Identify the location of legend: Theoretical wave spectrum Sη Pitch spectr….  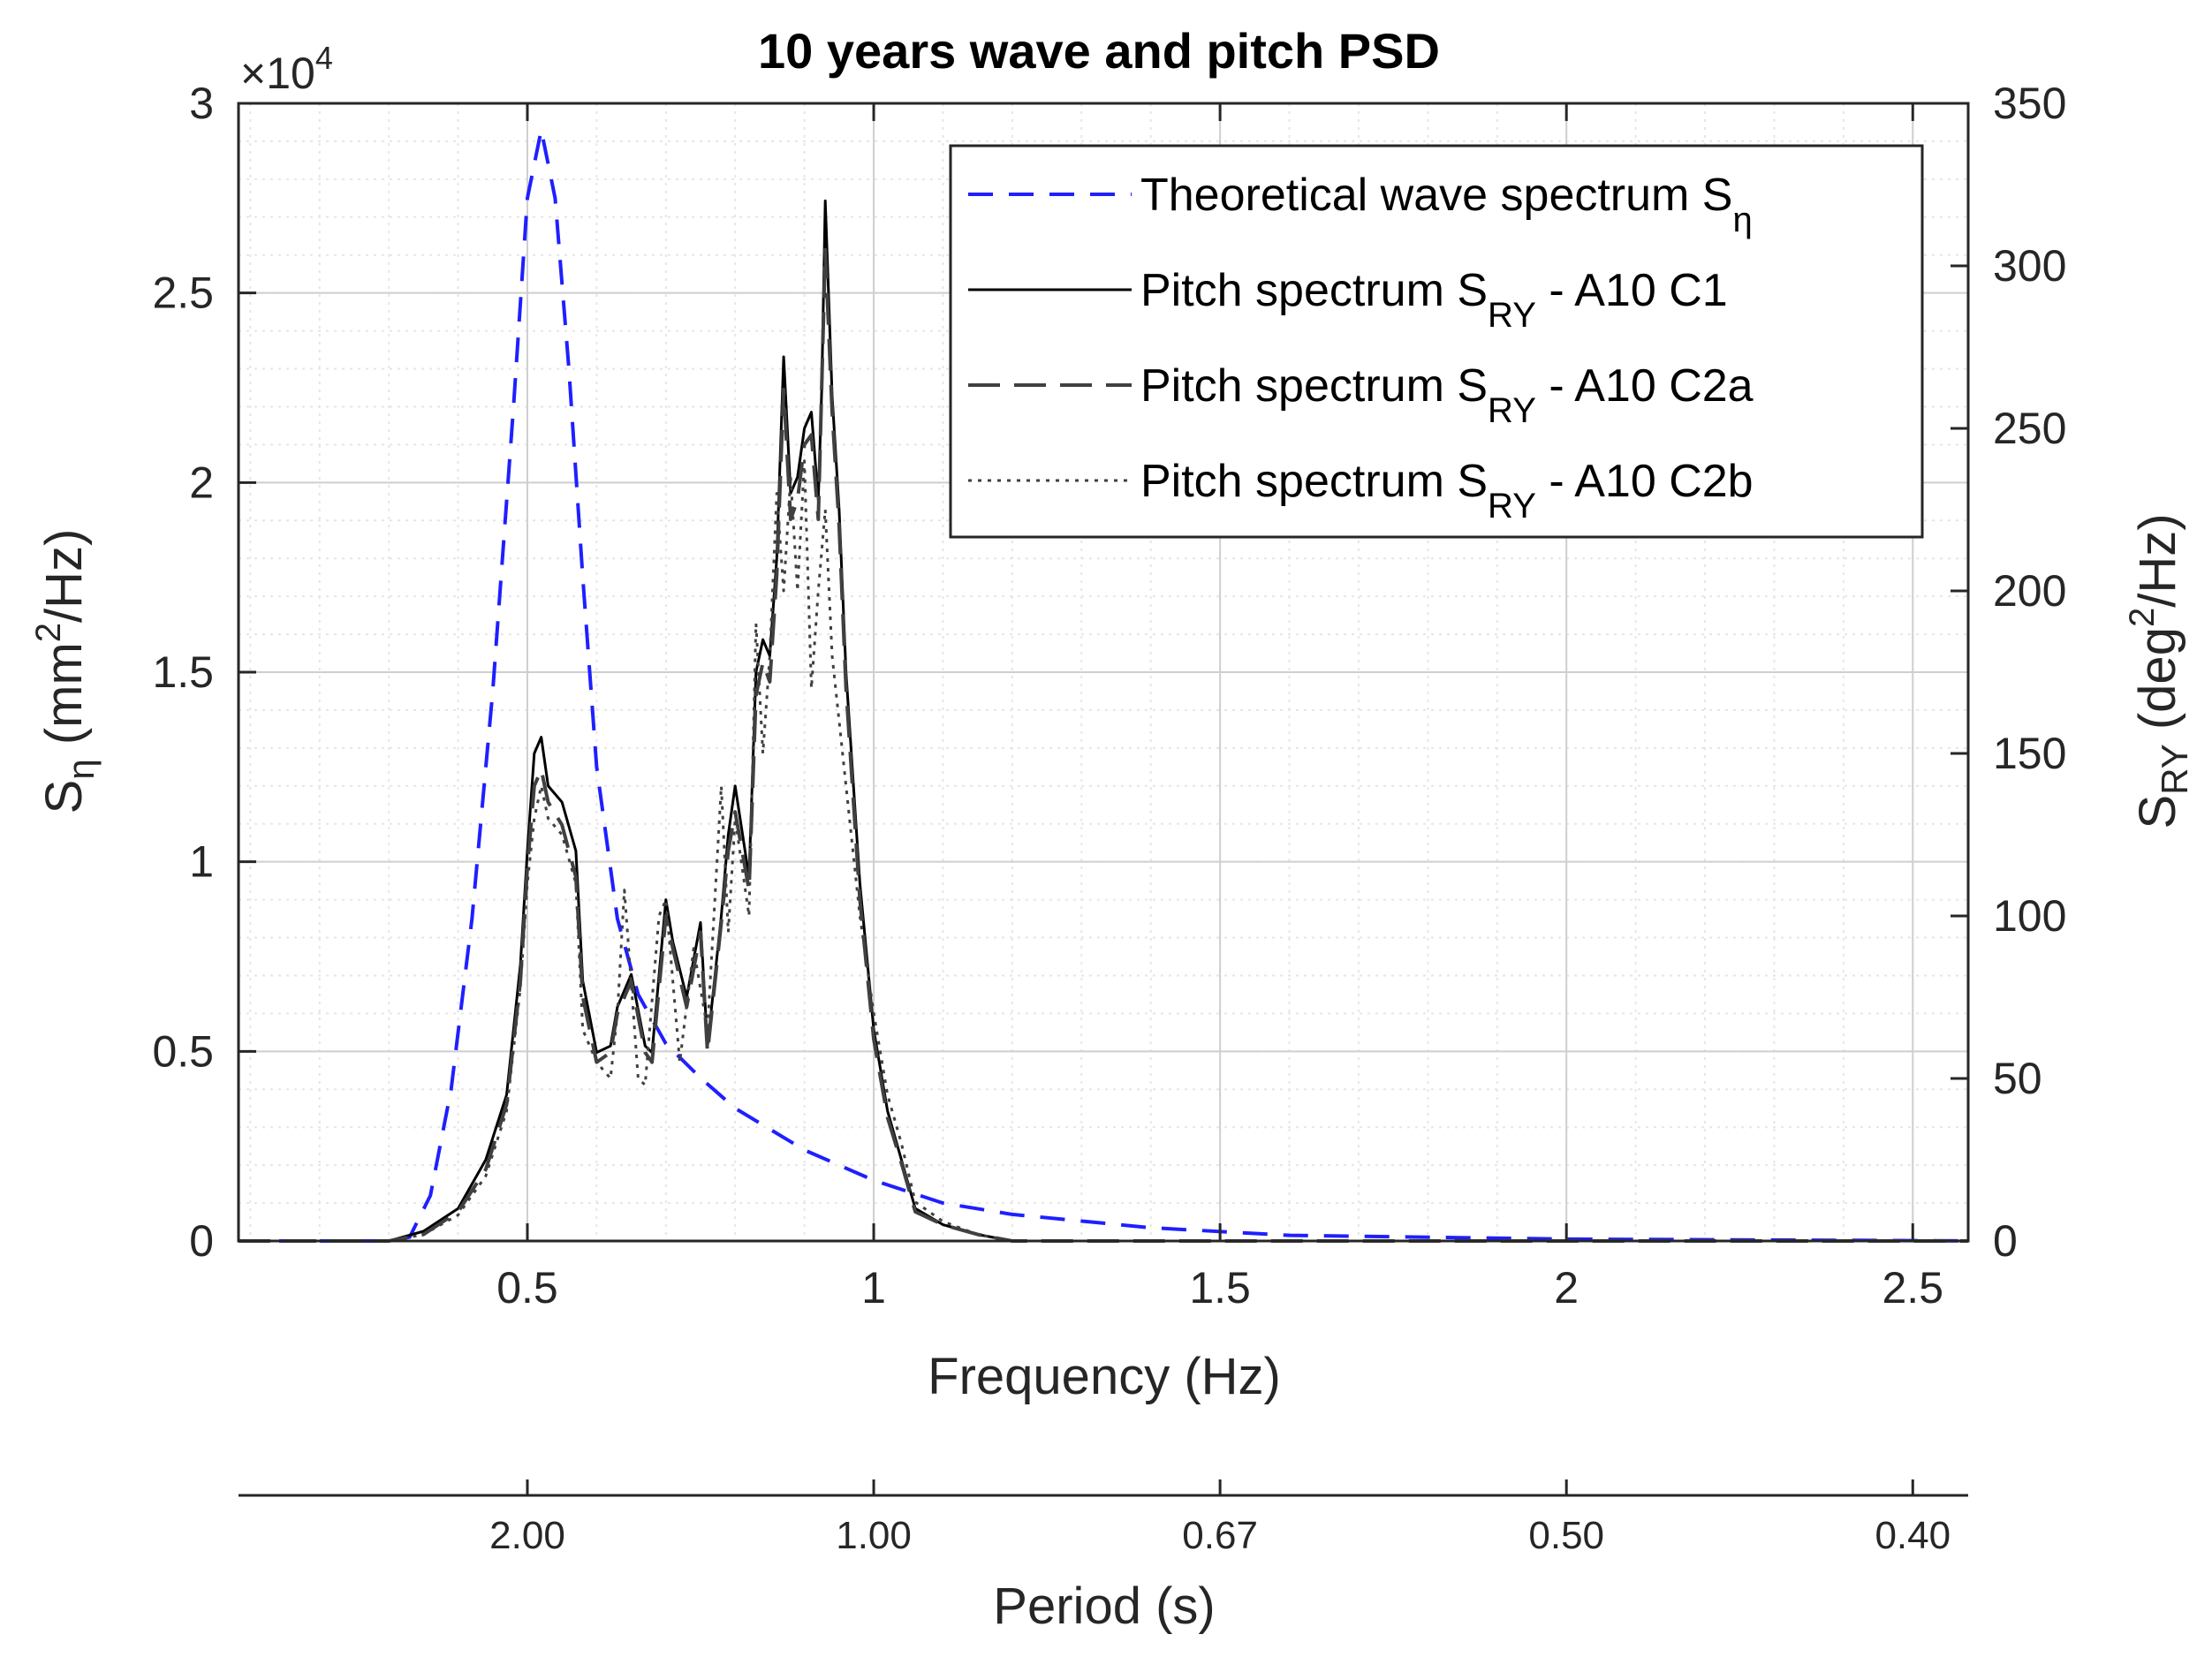
(1436, 341).